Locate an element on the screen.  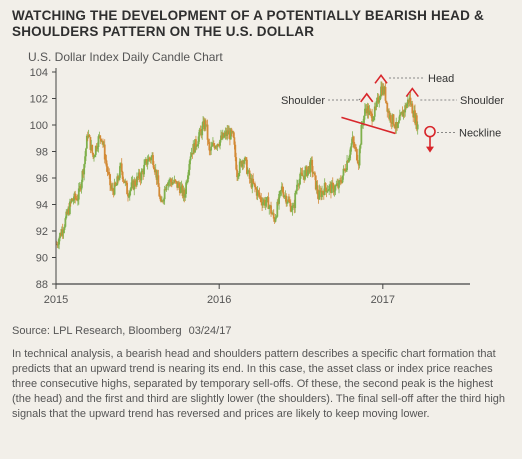
annotations-group: Shoulder Head Shoulder Neckline is located at coordinates (392, 113).